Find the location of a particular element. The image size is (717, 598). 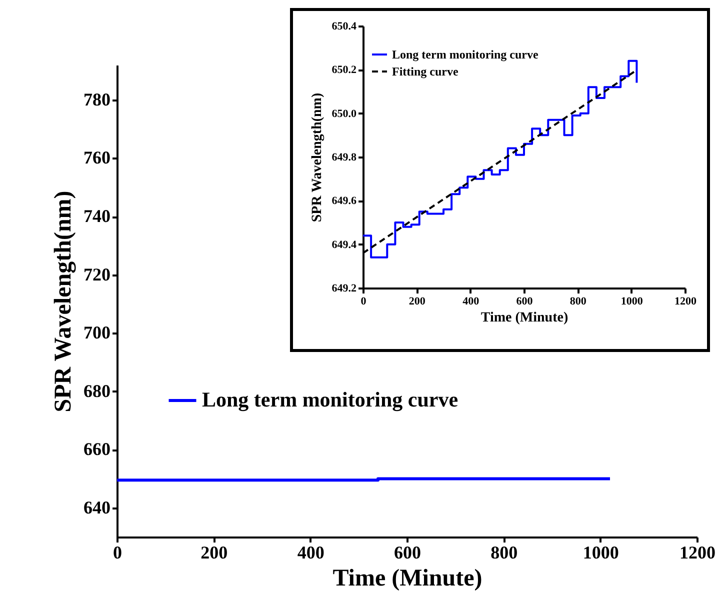

y-tick-label: 649.4 is located at coordinates (344, 244).